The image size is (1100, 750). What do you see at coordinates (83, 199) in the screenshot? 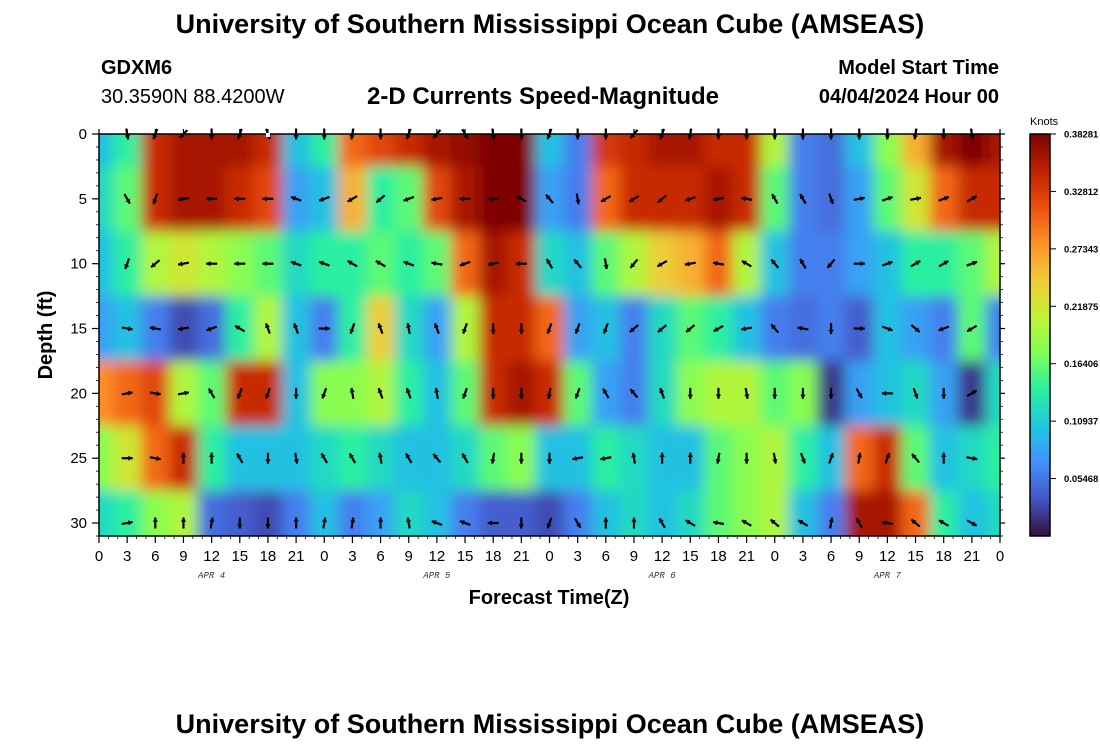
I see `y-tick-label: 5` at bounding box center [83, 199].